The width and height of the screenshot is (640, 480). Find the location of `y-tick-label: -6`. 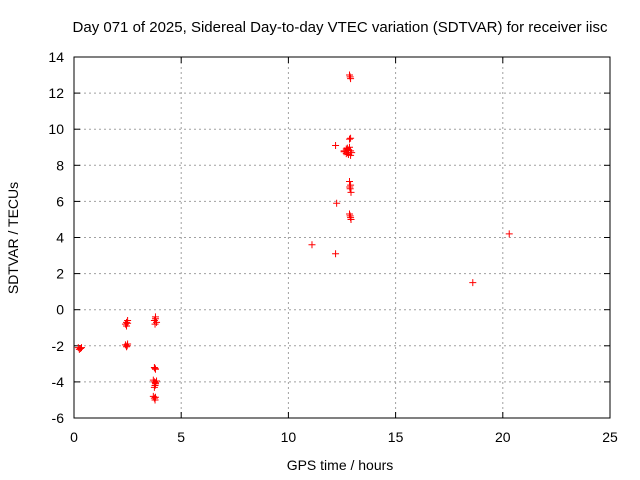

y-tick-label: -6 is located at coordinates (58, 418).